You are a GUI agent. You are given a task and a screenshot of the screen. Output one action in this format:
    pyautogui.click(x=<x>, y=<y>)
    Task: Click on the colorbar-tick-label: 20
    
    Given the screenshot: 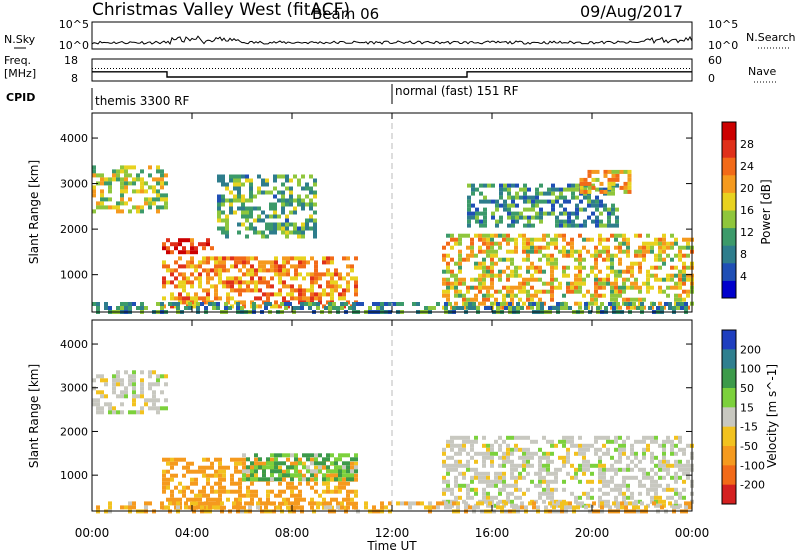 What is the action you would take?
    pyautogui.click(x=747, y=188)
    